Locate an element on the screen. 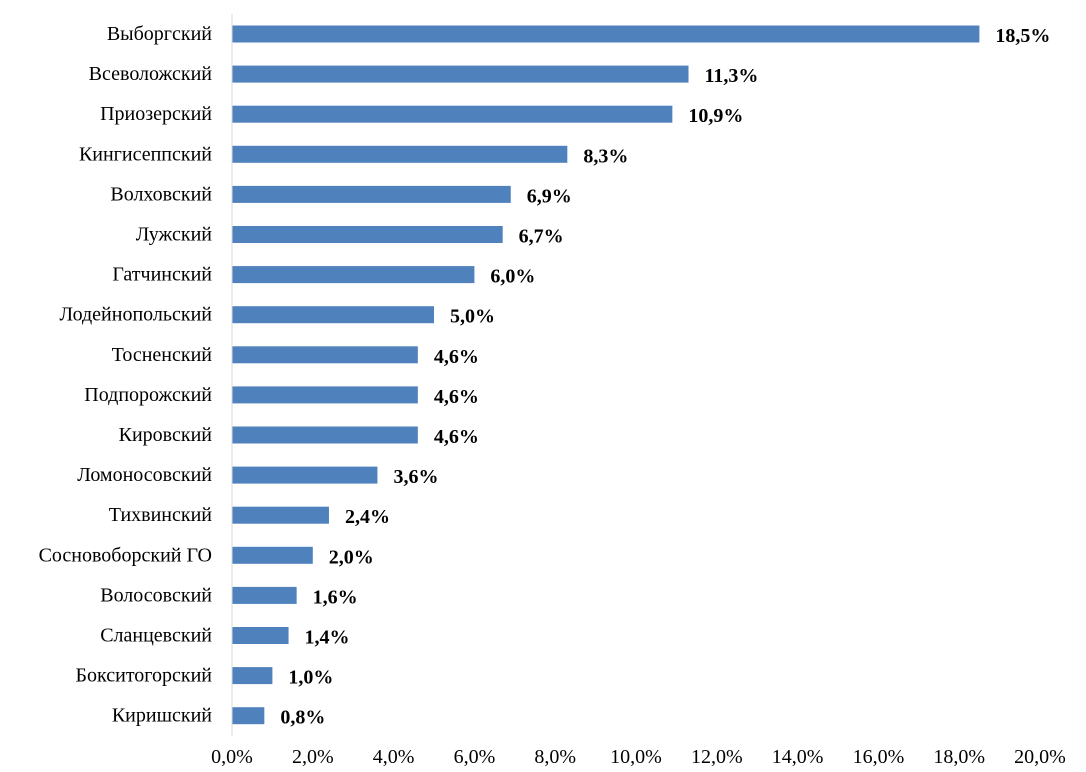 The height and width of the screenshot is (772, 1086). category-label: Волховский is located at coordinates (161, 194).